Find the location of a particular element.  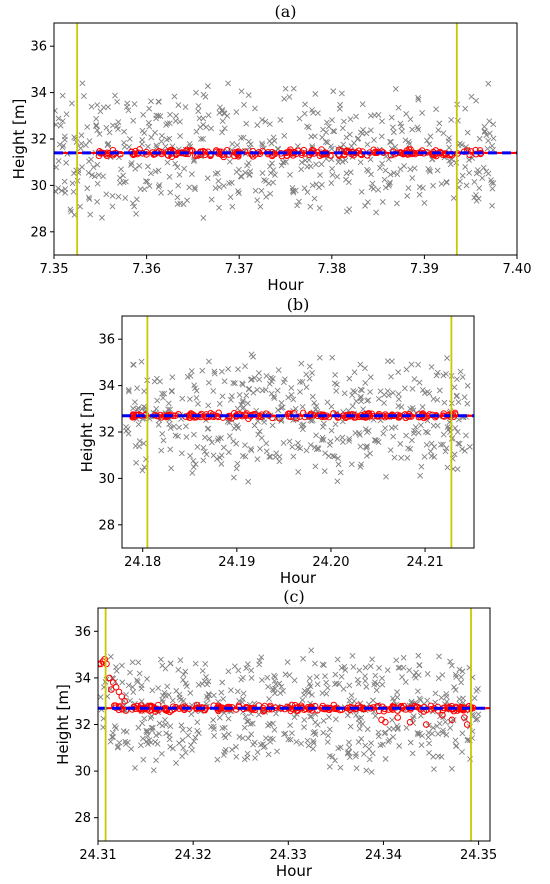

panel-title: (c) is located at coordinates (293, 596).